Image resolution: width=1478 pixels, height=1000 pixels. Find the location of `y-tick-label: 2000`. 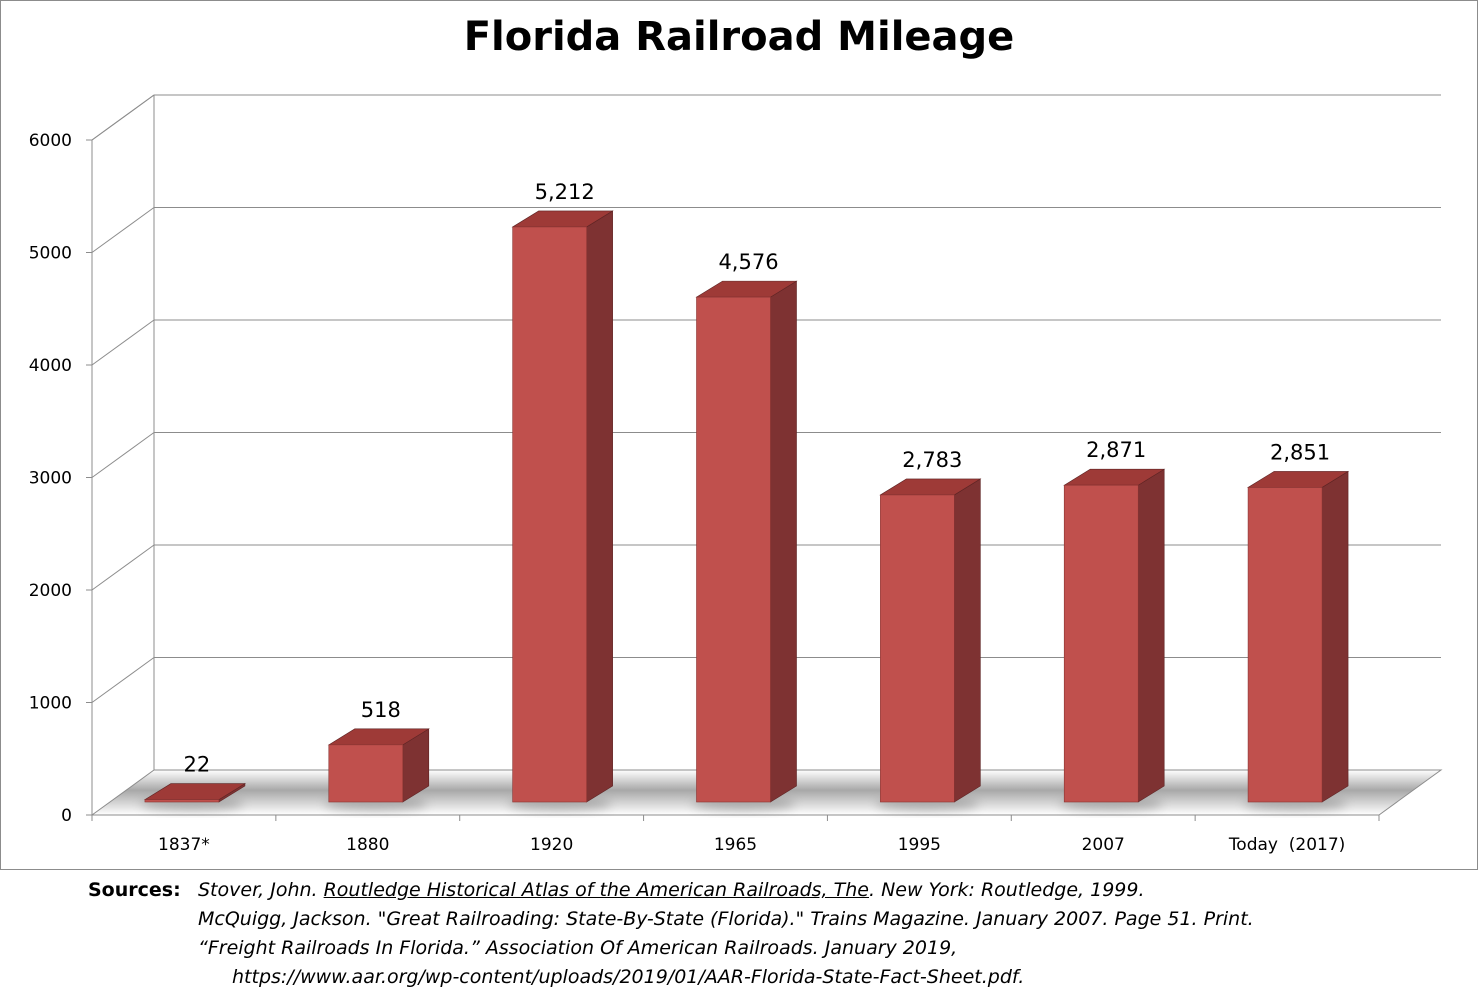

y-tick-label: 2000 is located at coordinates (50, 591).